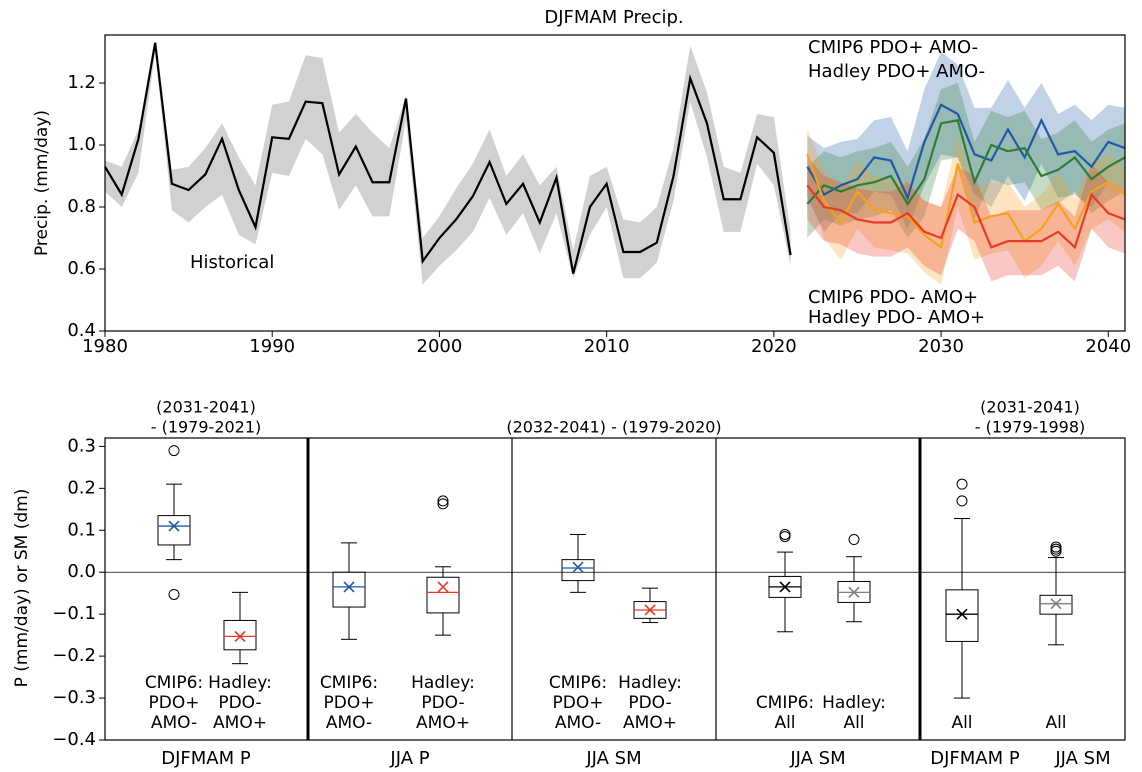 The width and height of the screenshot is (1142, 772). I want to click on series-label: Hadley PDO+ AMO-, so click(896, 71).